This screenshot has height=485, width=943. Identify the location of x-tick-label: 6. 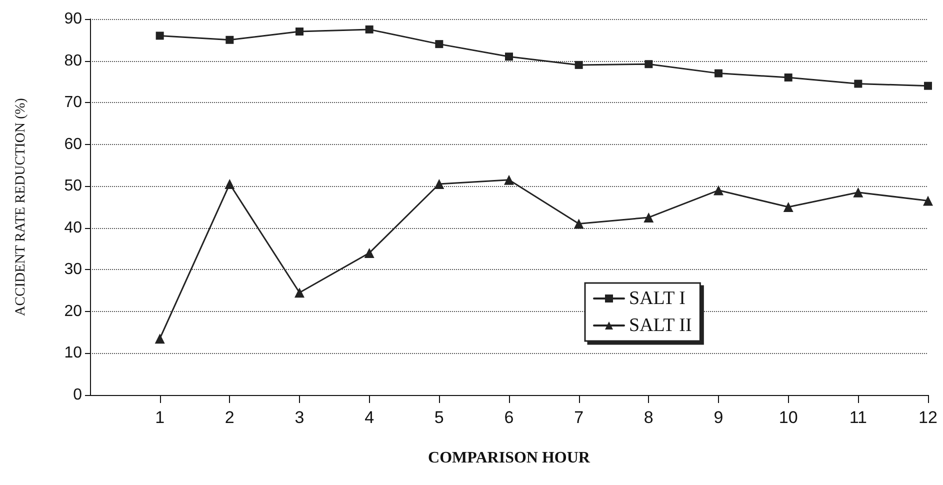
(509, 417).